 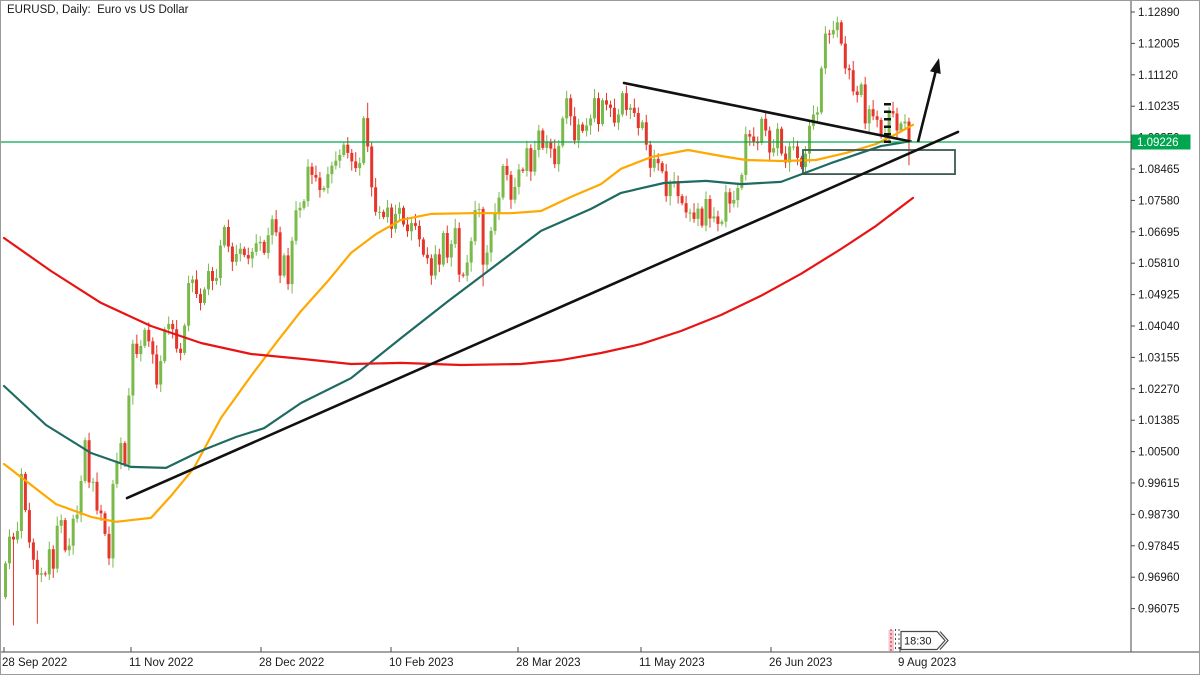 I want to click on arrow-up-drawing, so click(x=928, y=100).